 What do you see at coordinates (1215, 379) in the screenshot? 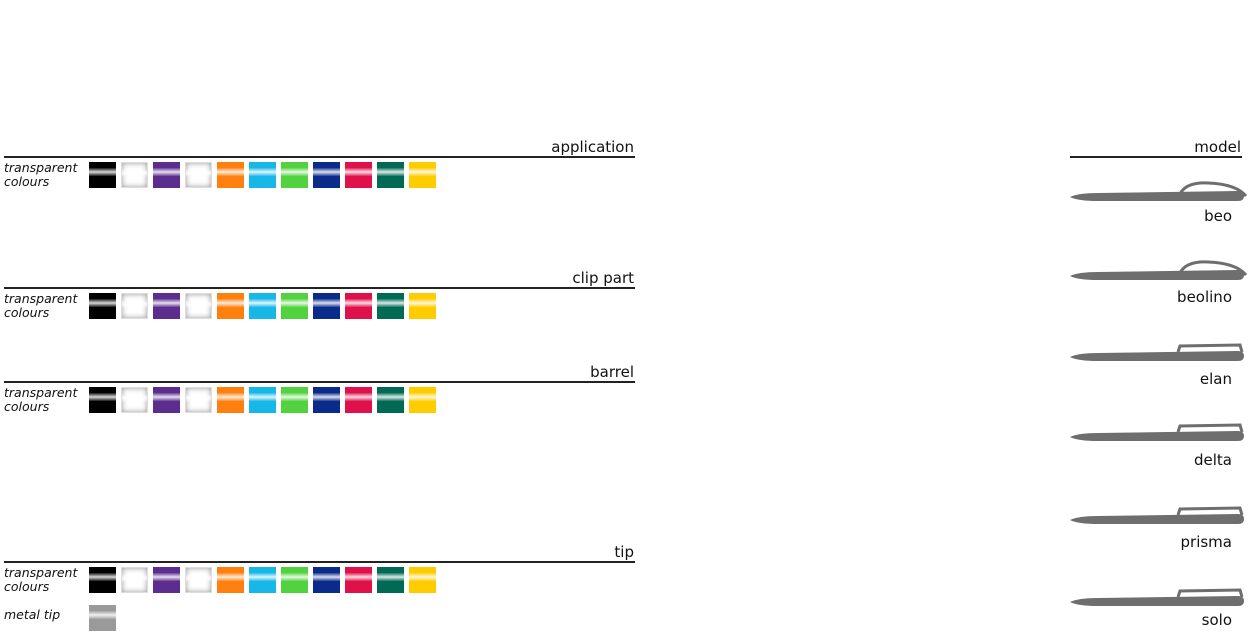
I see `model-name: elan` at bounding box center [1215, 379].